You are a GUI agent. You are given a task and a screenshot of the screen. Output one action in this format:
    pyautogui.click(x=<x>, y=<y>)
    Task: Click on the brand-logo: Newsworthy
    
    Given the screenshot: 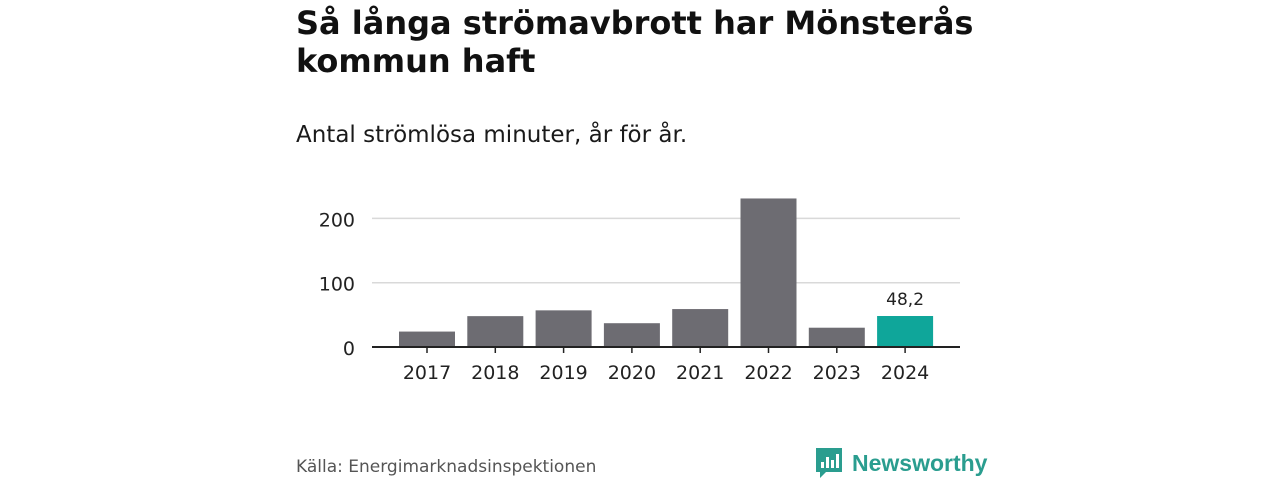 What is the action you would take?
    pyautogui.click(x=900, y=463)
    